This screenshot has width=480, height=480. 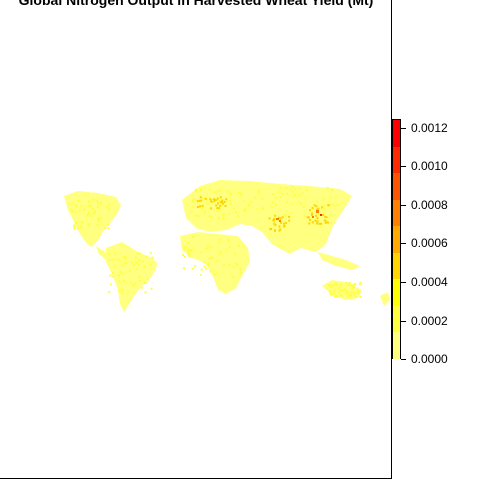 I want to click on north-america, so click(x=92, y=219).